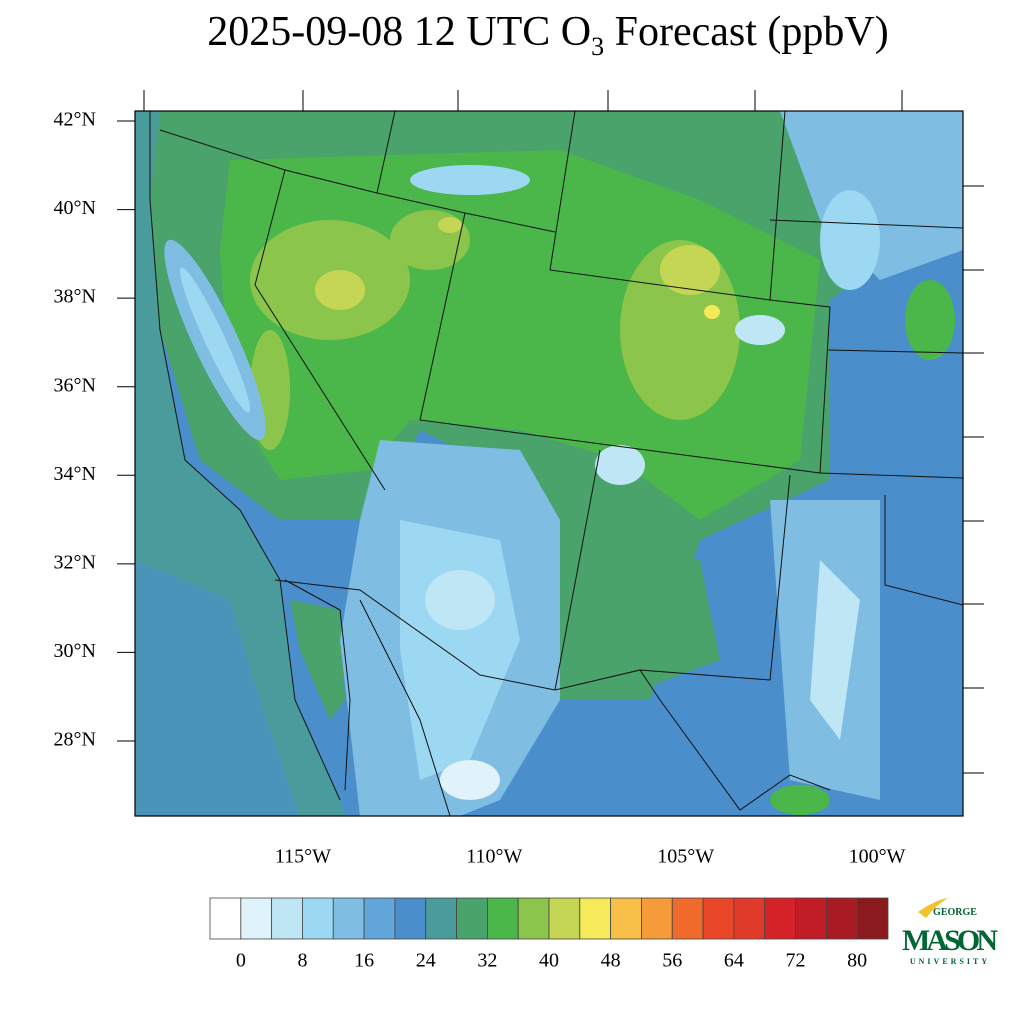 This screenshot has height=1029, width=1024. I want to click on logo-main: MASON, so click(950, 940).